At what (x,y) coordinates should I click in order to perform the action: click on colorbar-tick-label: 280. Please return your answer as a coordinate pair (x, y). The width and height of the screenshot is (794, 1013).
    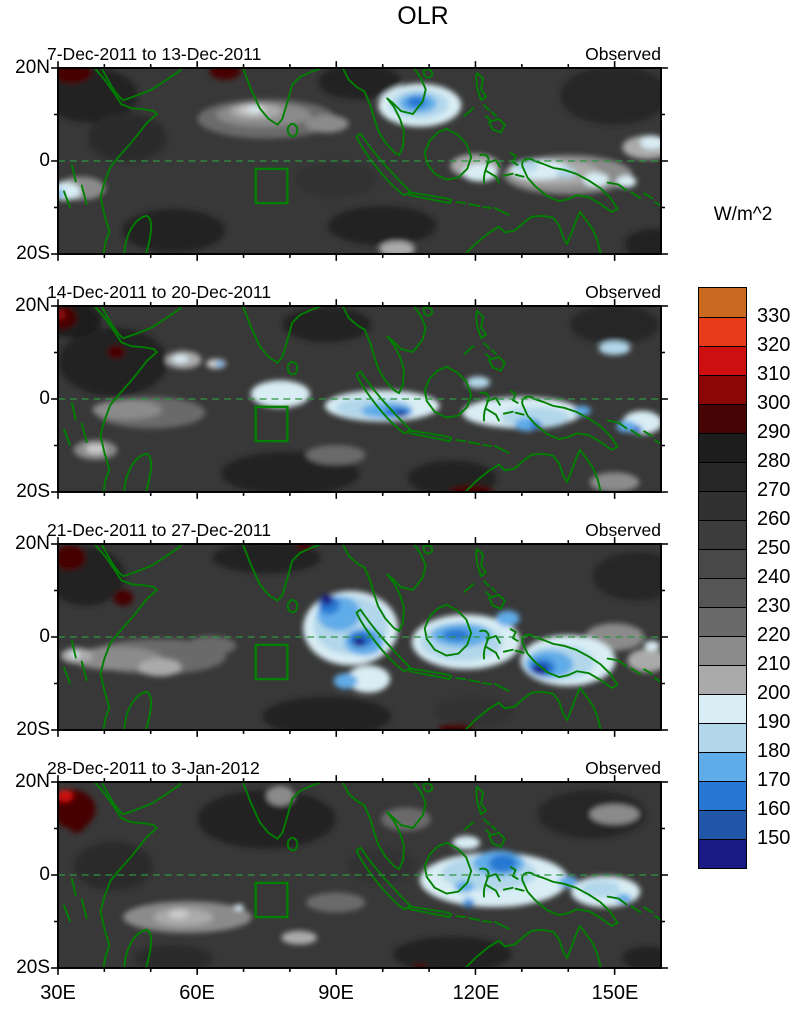
    Looking at the image, I should click on (774, 461).